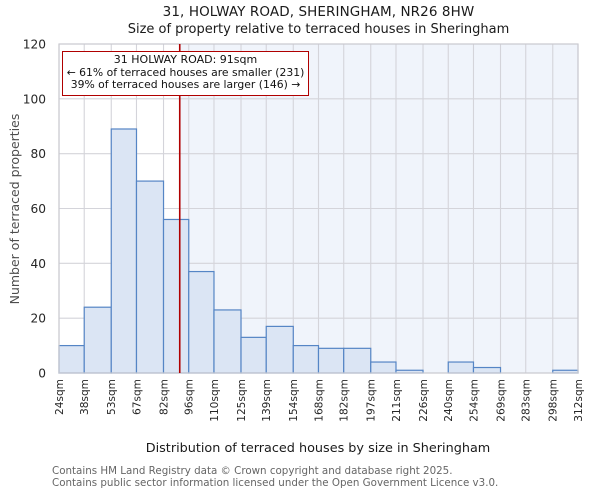 The height and width of the screenshot is (500, 600). Describe the element at coordinates (579, 400) in the screenshot. I see `x-tick-label: 312sqm` at that location.